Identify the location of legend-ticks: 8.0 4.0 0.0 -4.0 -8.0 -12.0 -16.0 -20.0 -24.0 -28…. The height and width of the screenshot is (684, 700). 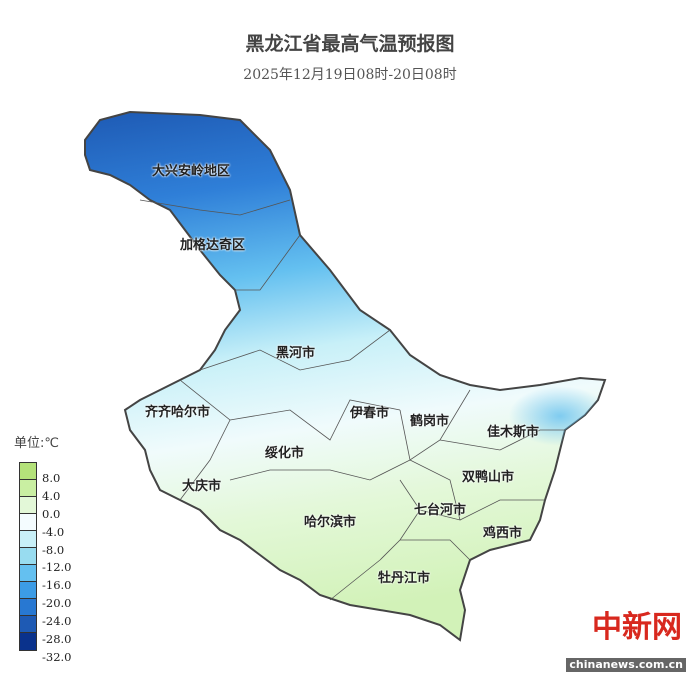
(57, 568).